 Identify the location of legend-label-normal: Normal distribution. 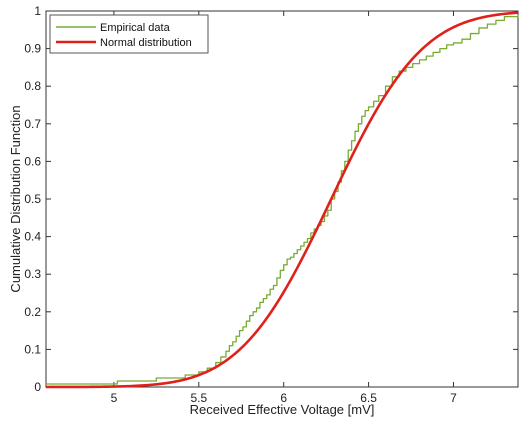
(146, 43).